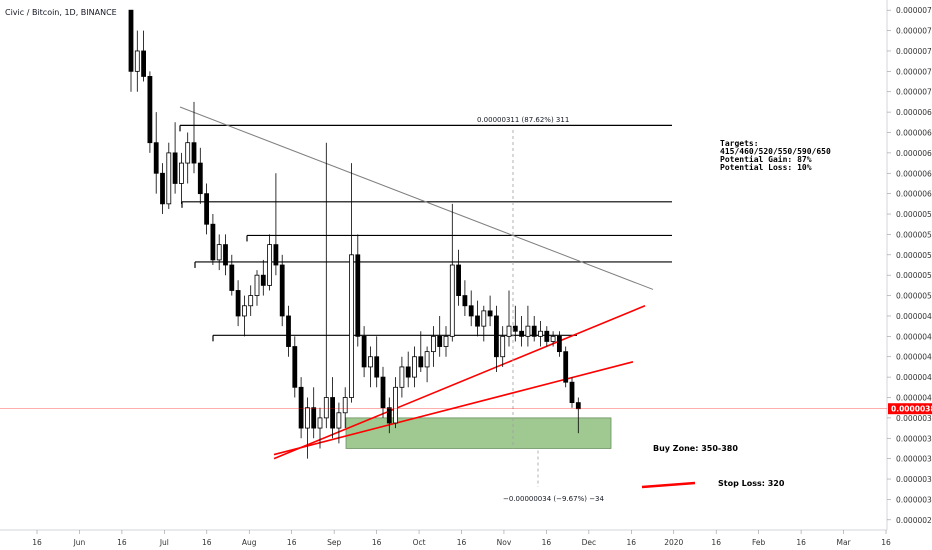 This screenshot has width=932, height=550. I want to click on y-tick-label: 0.00000280, so click(914, 520).